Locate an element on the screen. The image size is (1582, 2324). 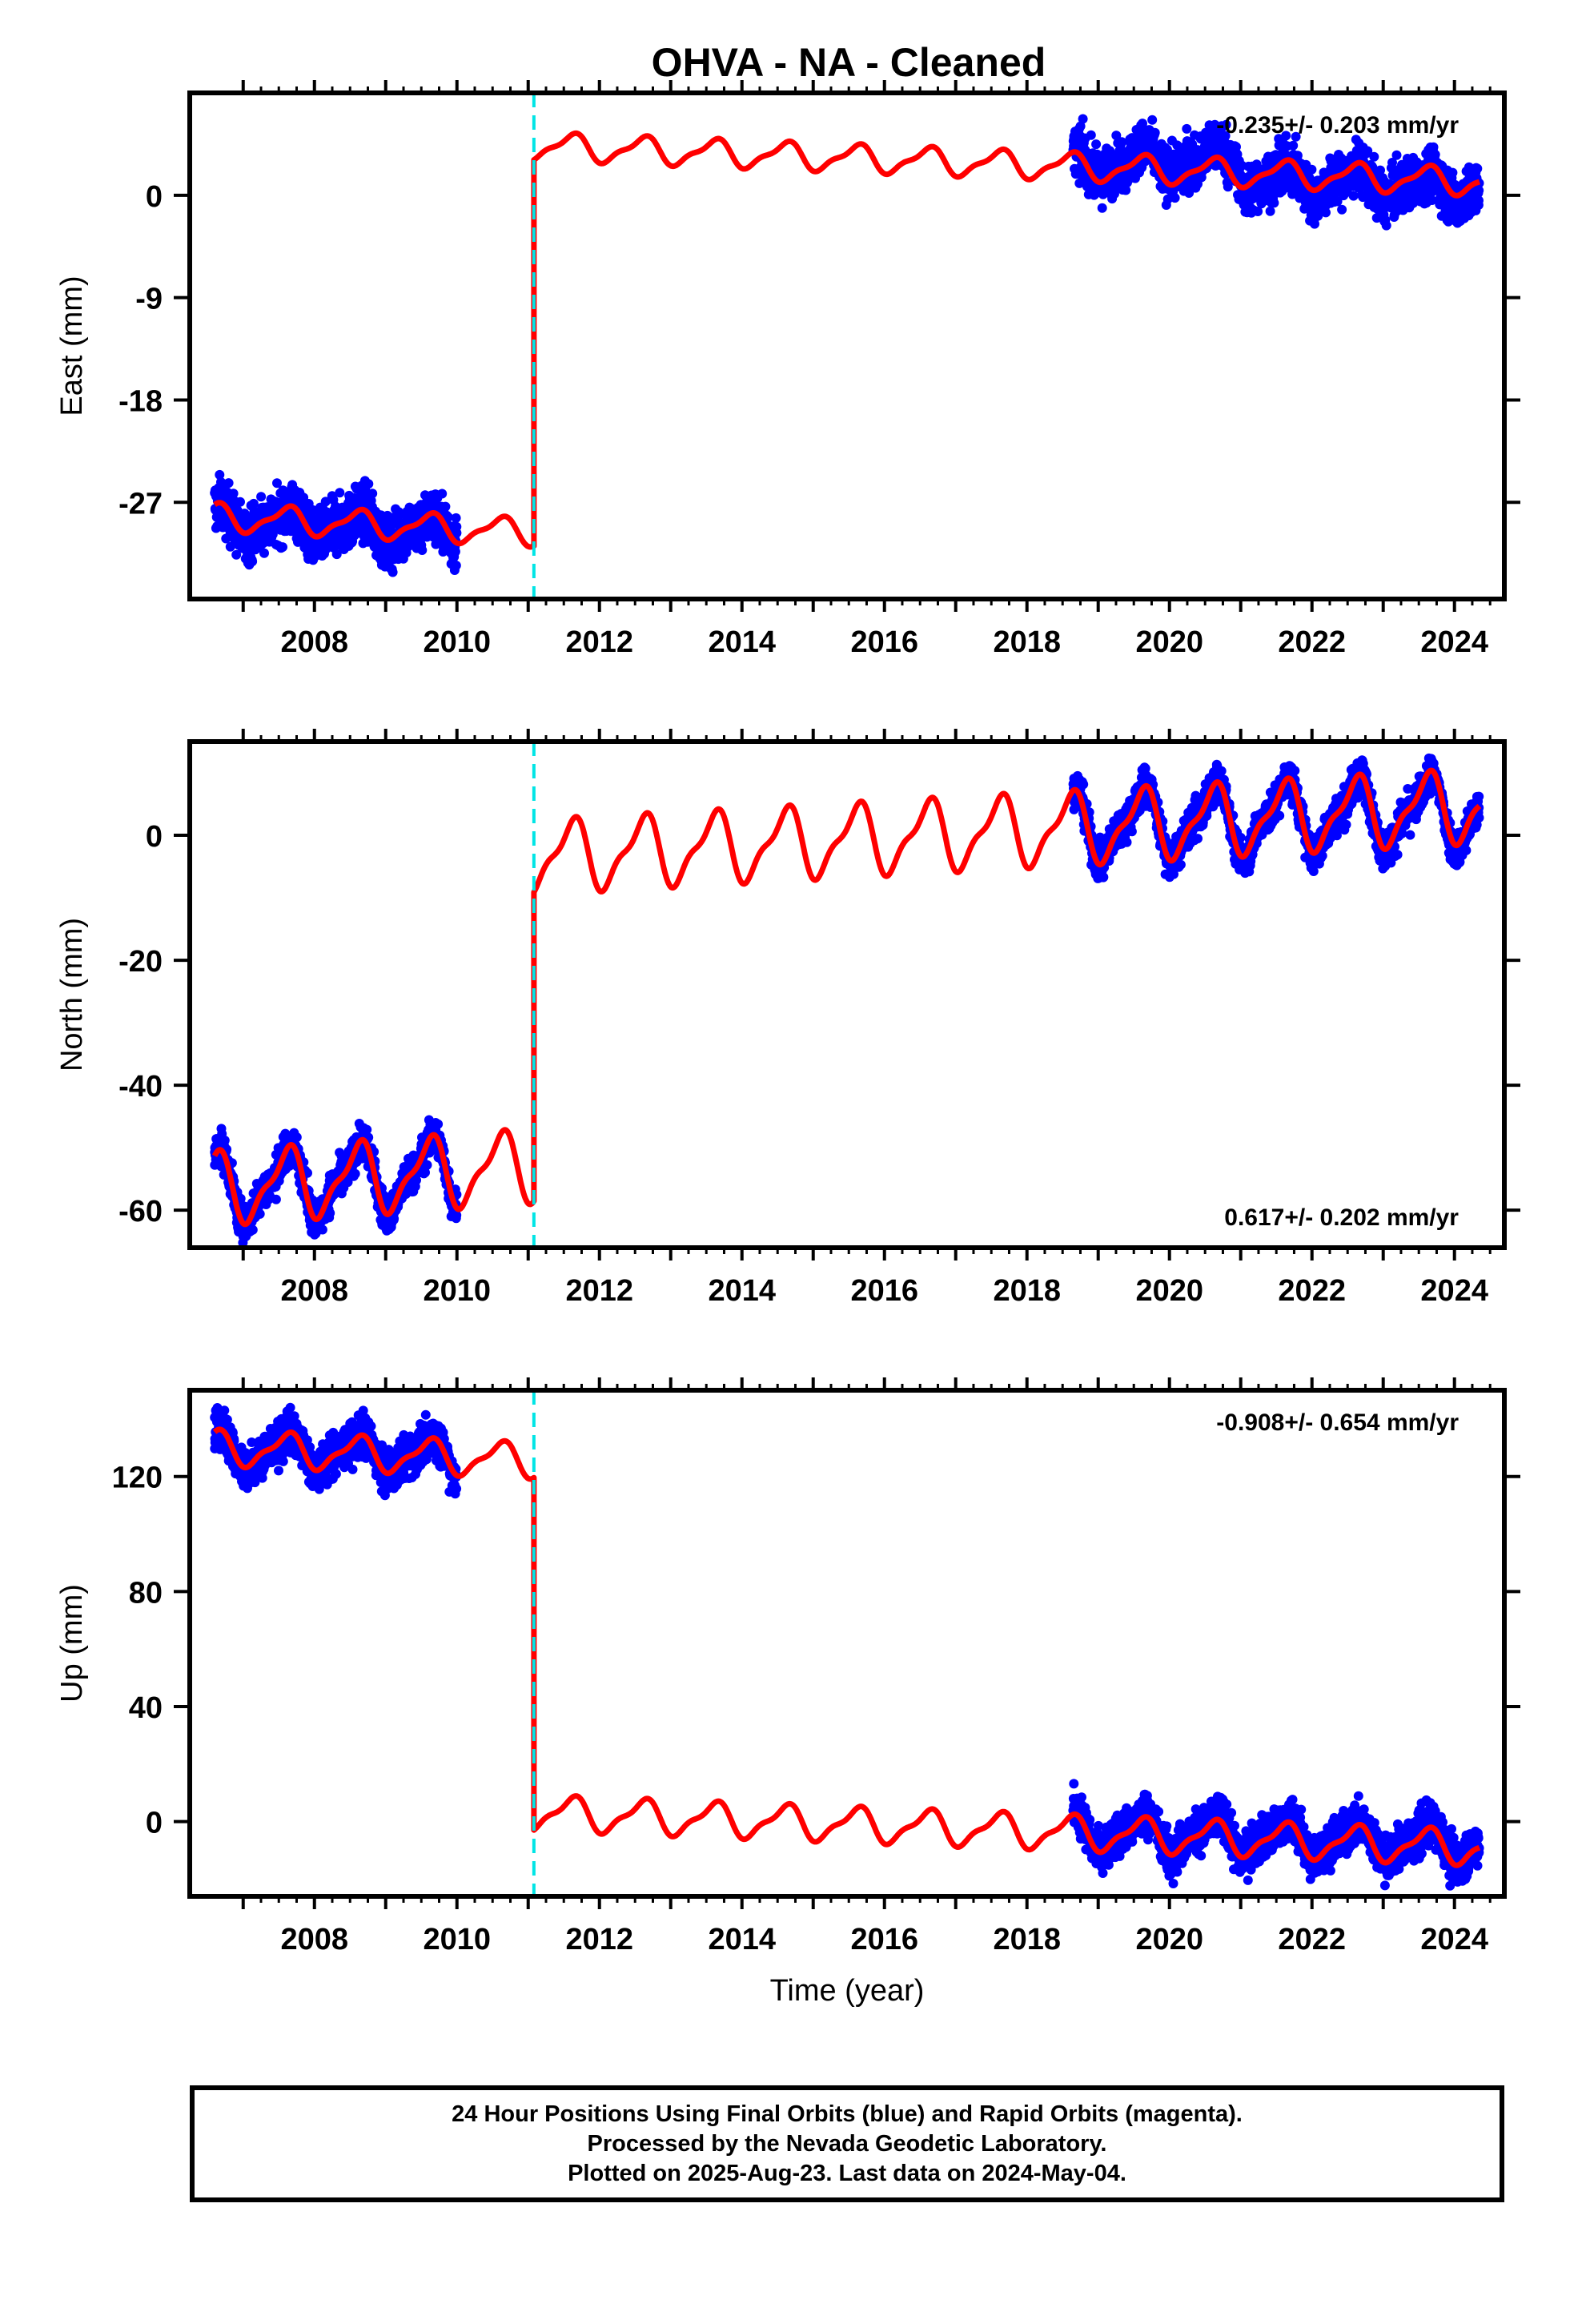
y-tick-label: -9 is located at coordinates (149, 299).